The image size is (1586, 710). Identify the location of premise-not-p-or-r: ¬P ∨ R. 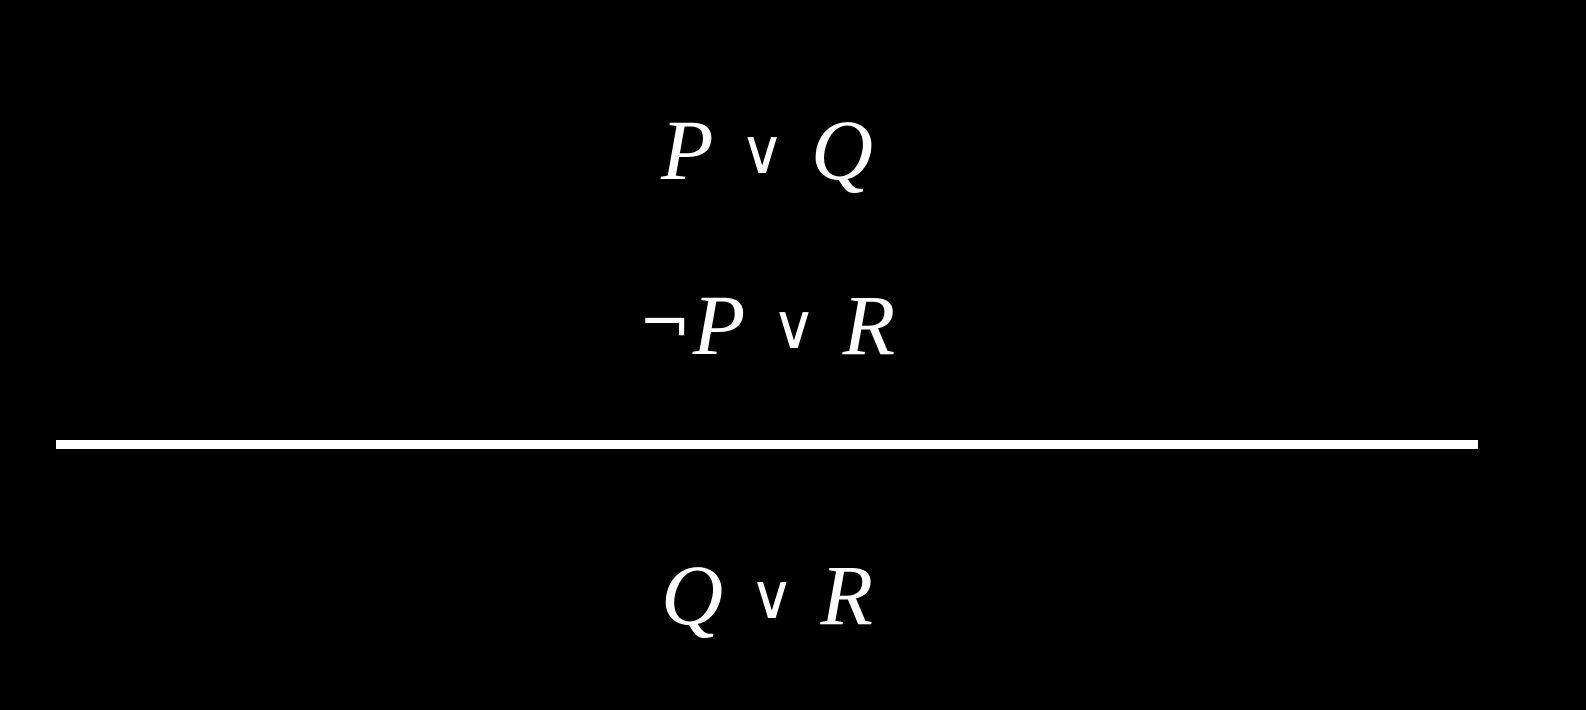
(767, 329).